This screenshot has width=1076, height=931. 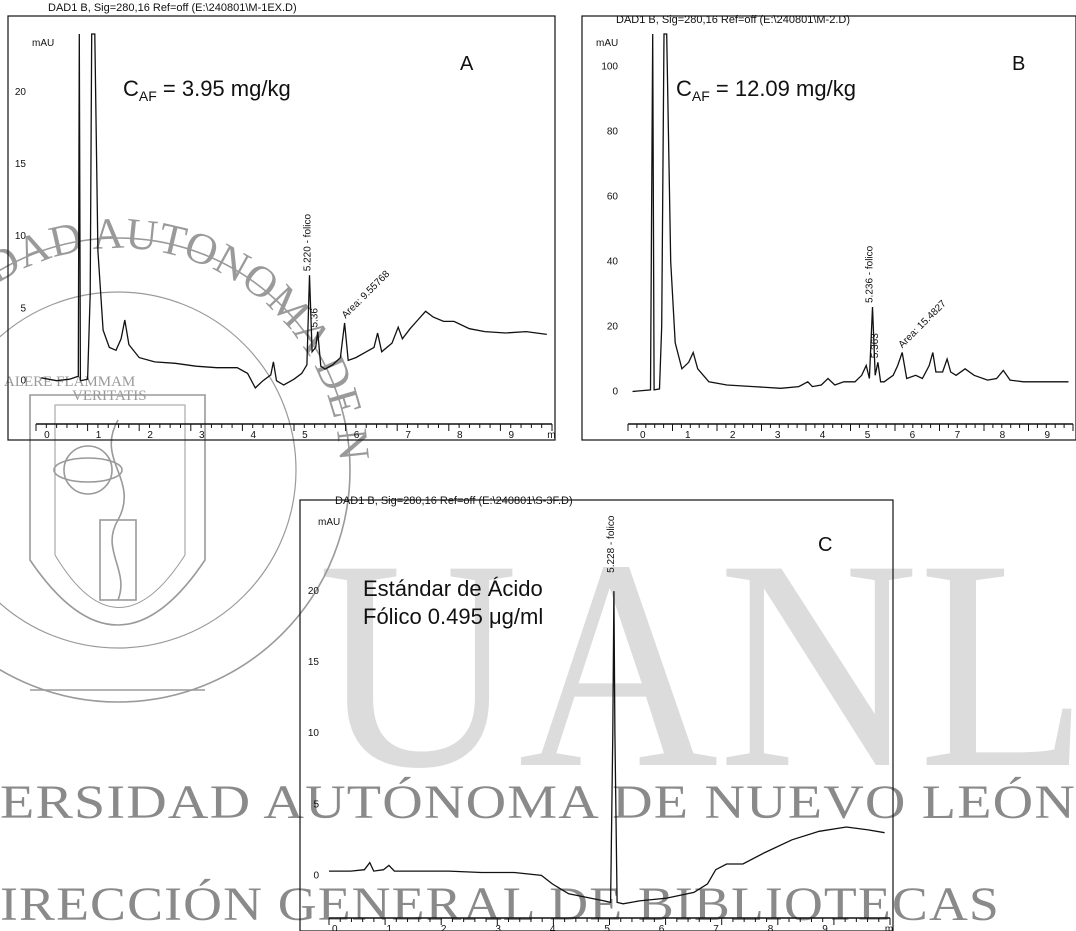 I want to click on peak-label: Area: 9.55768, so click(x=366, y=294).